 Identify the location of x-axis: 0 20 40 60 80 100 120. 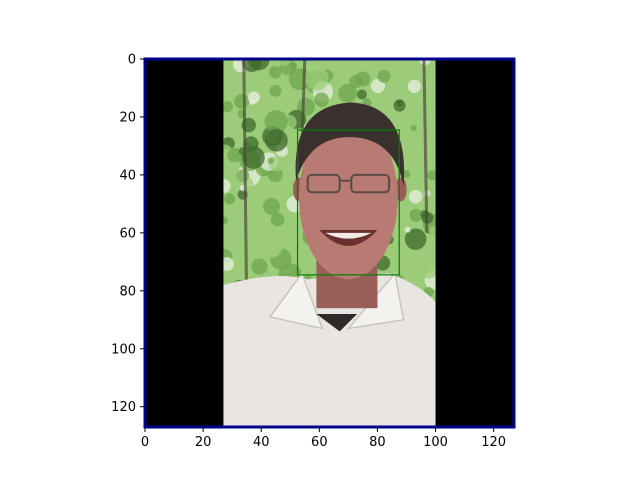
(323, 439).